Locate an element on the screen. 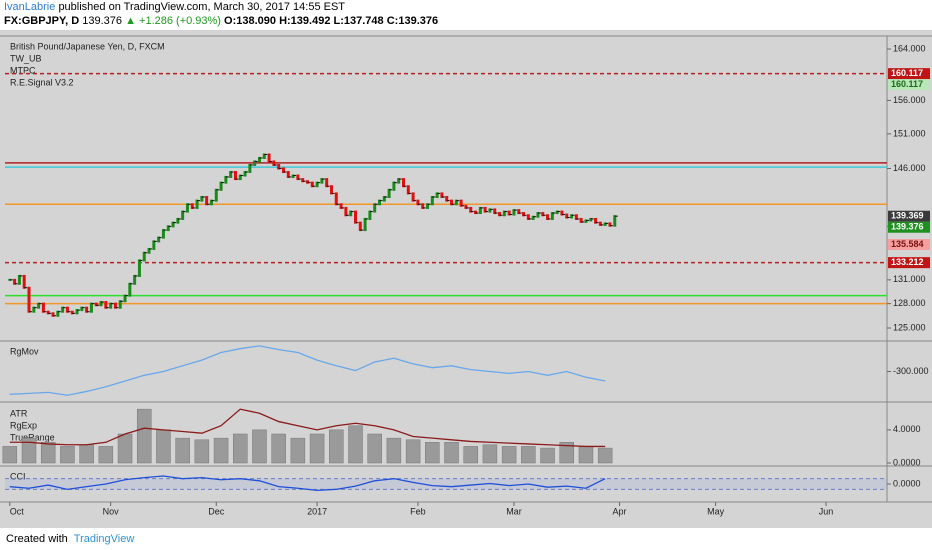  indicator-label: MTPC is located at coordinates (23, 70).